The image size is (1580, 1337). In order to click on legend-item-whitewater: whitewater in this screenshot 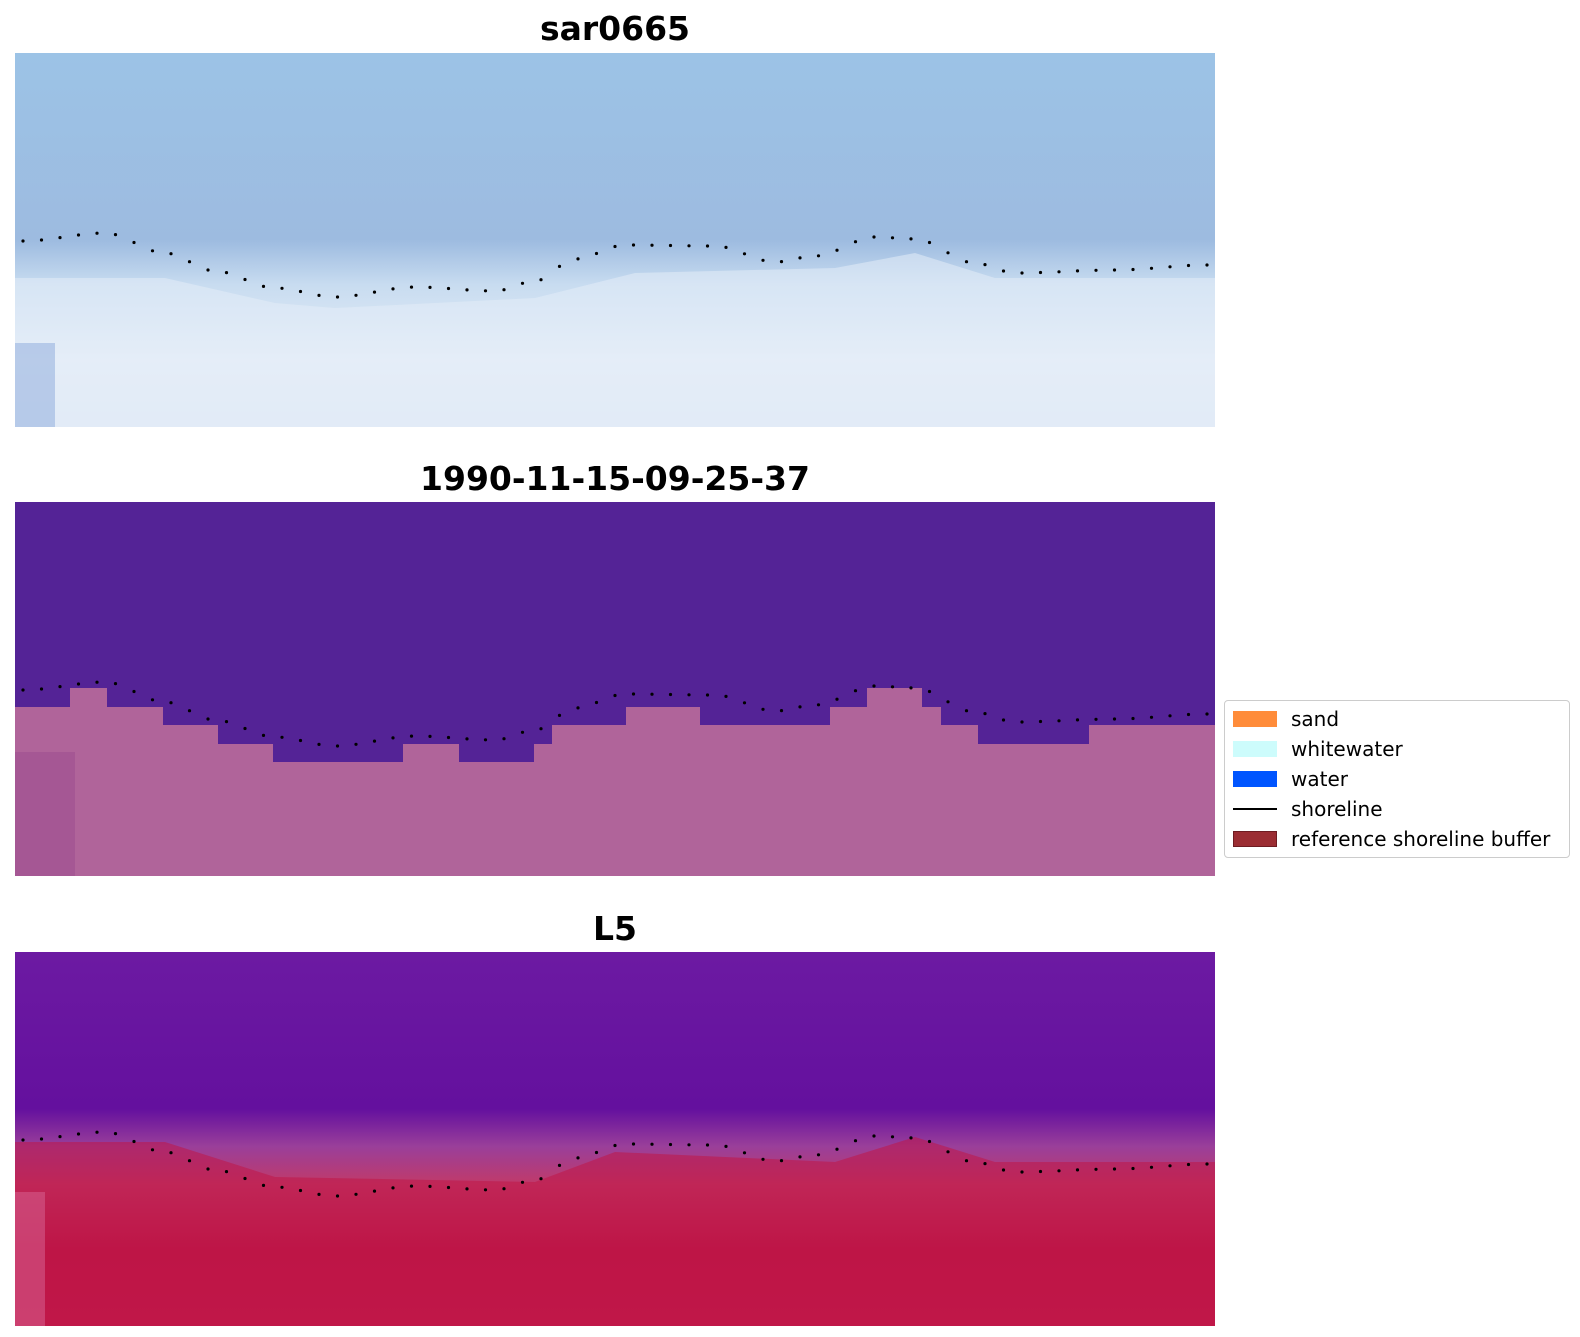, I will do `click(1398, 749)`.